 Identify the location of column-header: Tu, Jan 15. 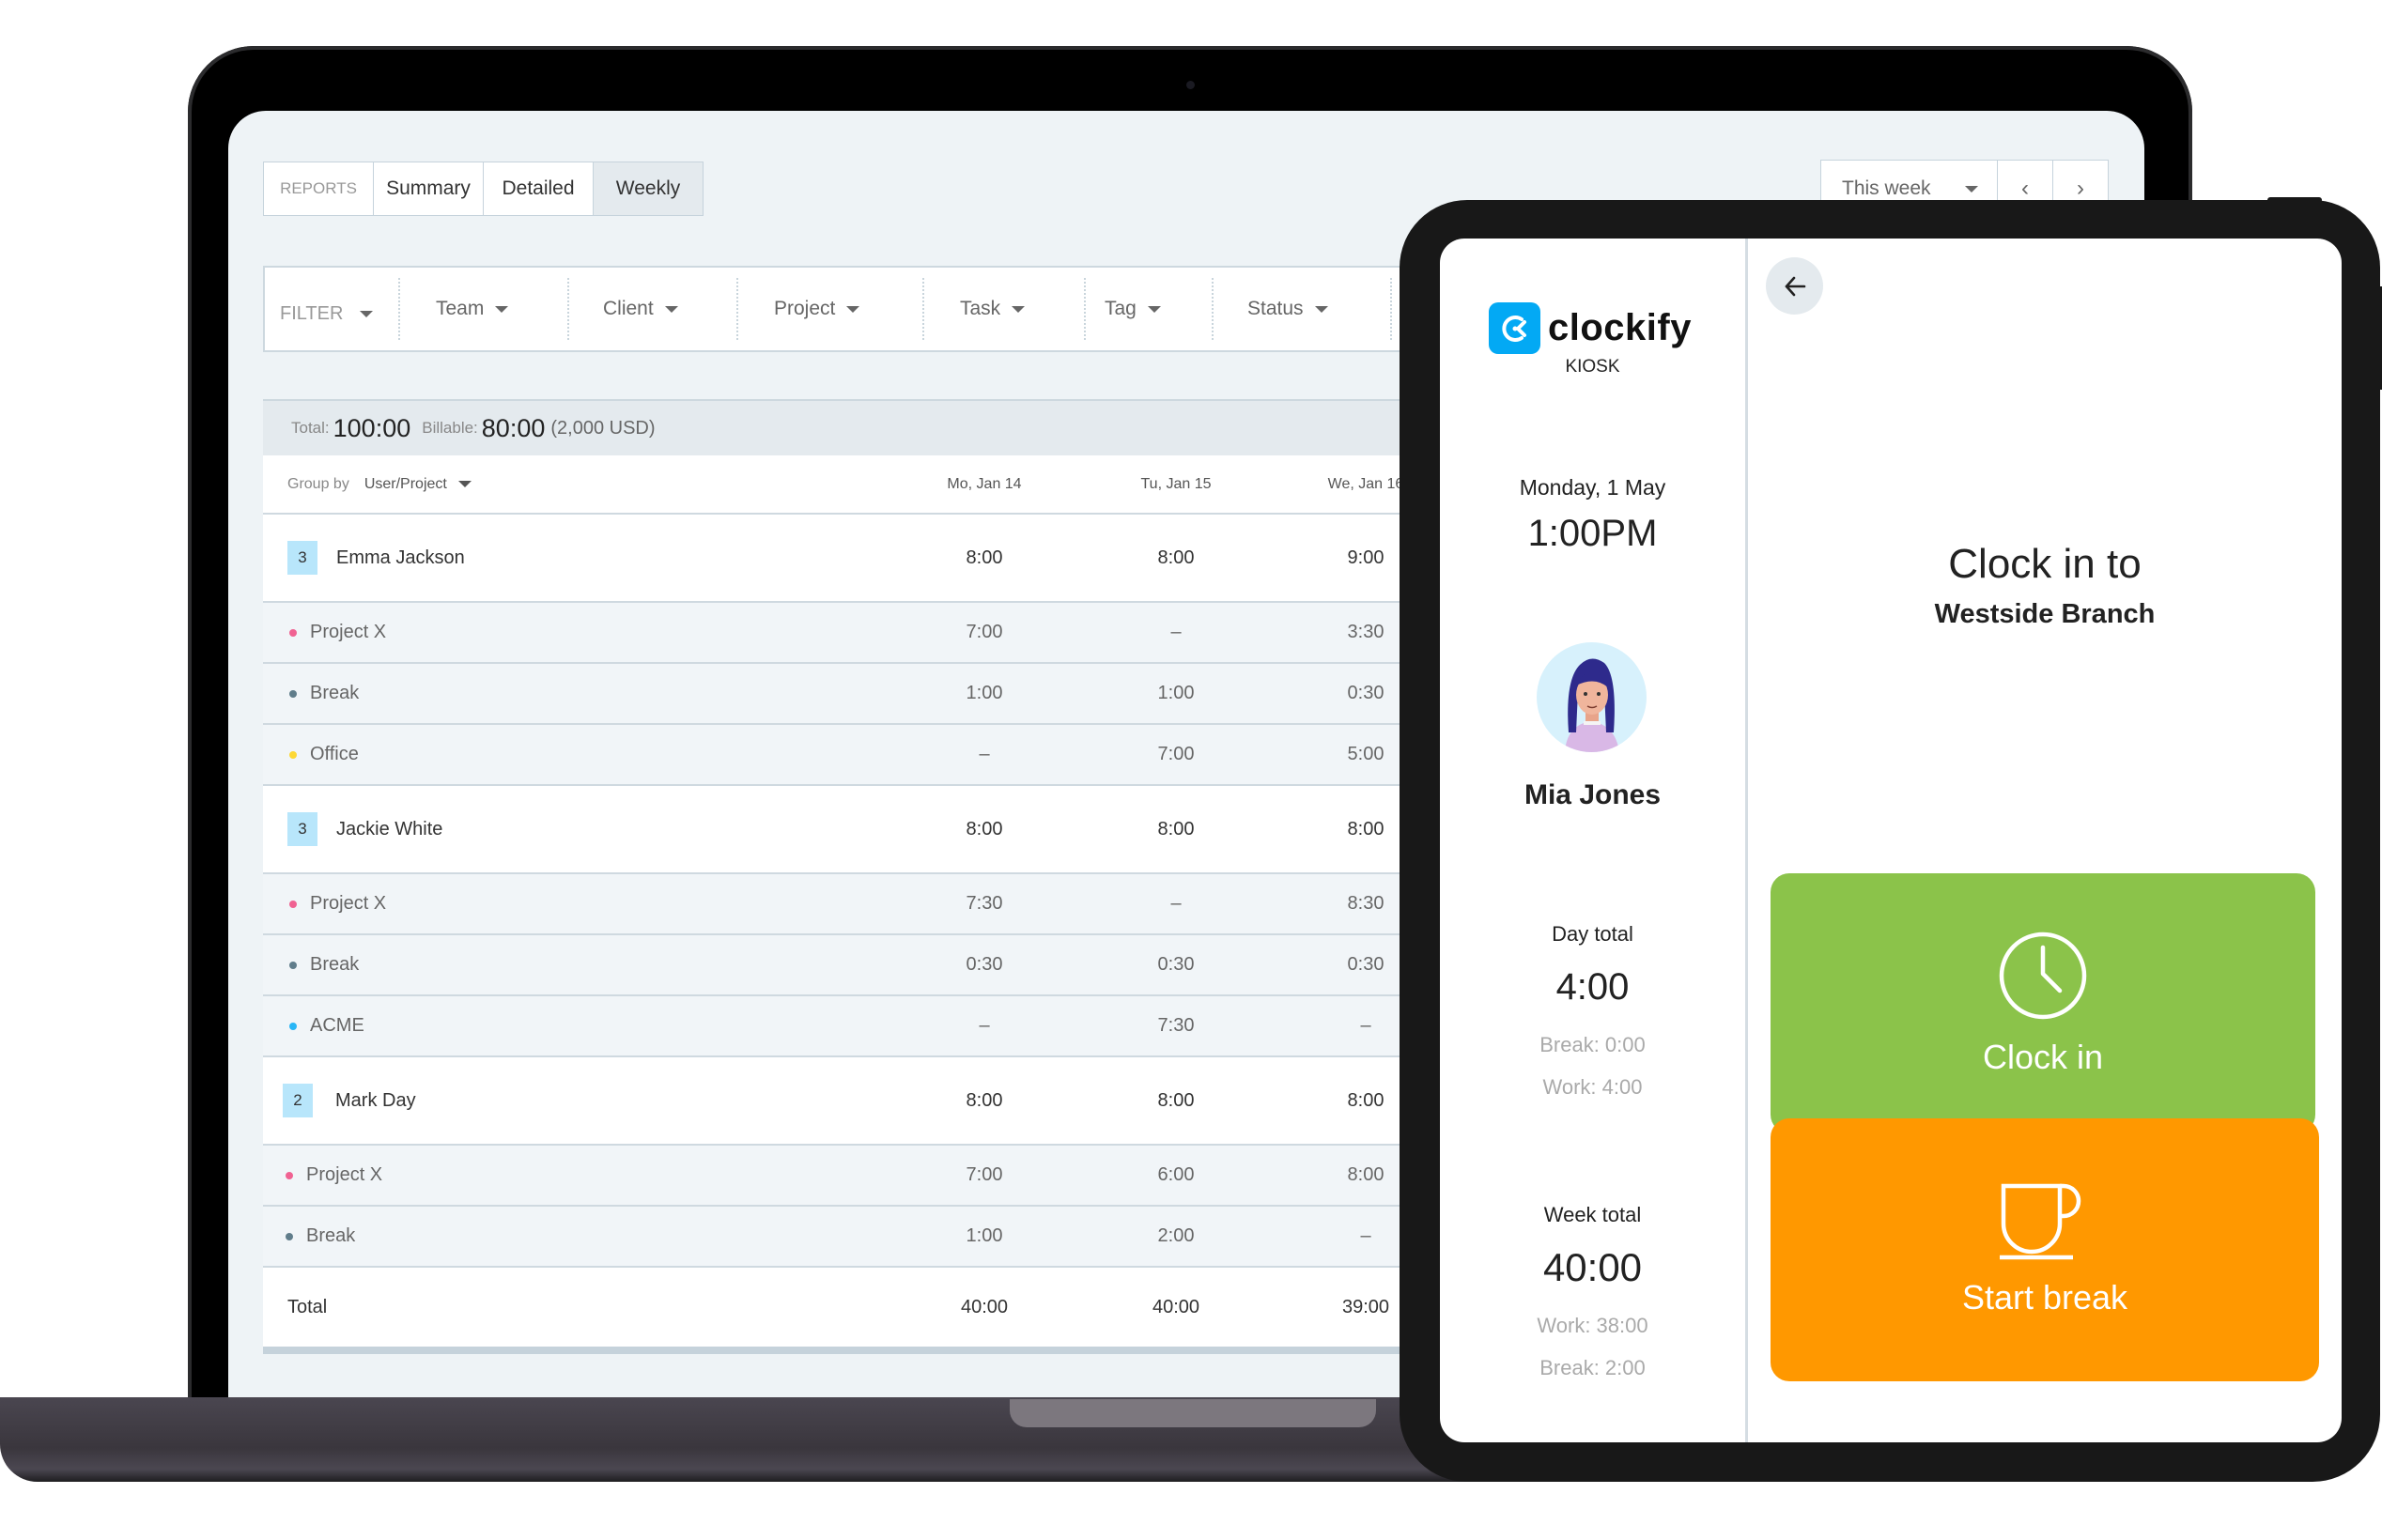
(1176, 483).